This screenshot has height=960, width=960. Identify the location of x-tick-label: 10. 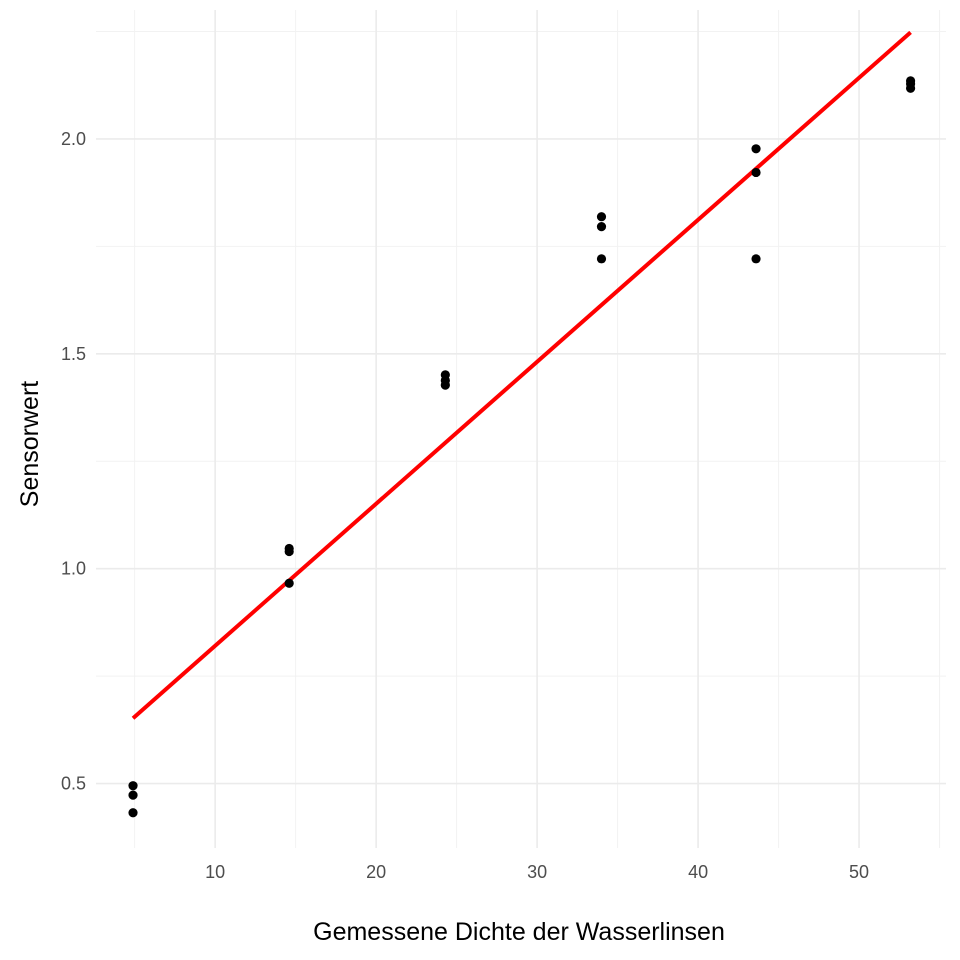
(215, 872).